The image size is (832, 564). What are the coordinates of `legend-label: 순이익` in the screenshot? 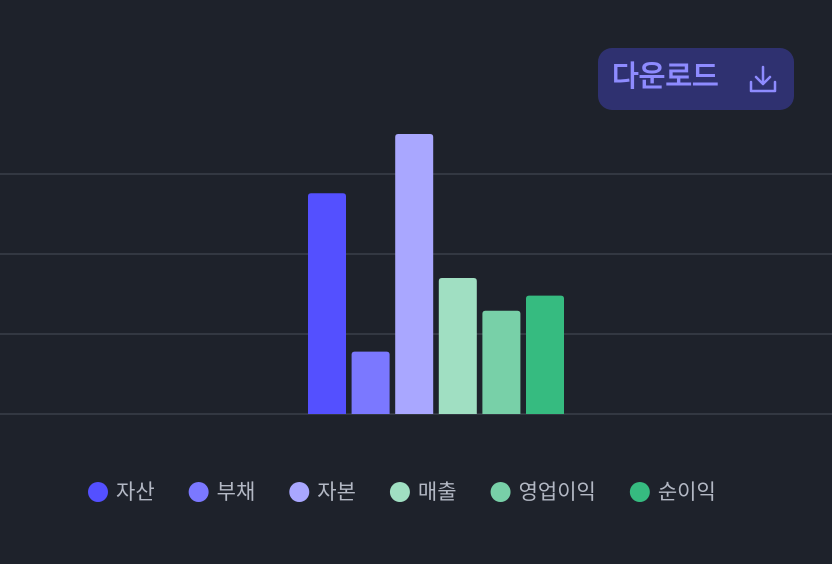 It's located at (687, 492).